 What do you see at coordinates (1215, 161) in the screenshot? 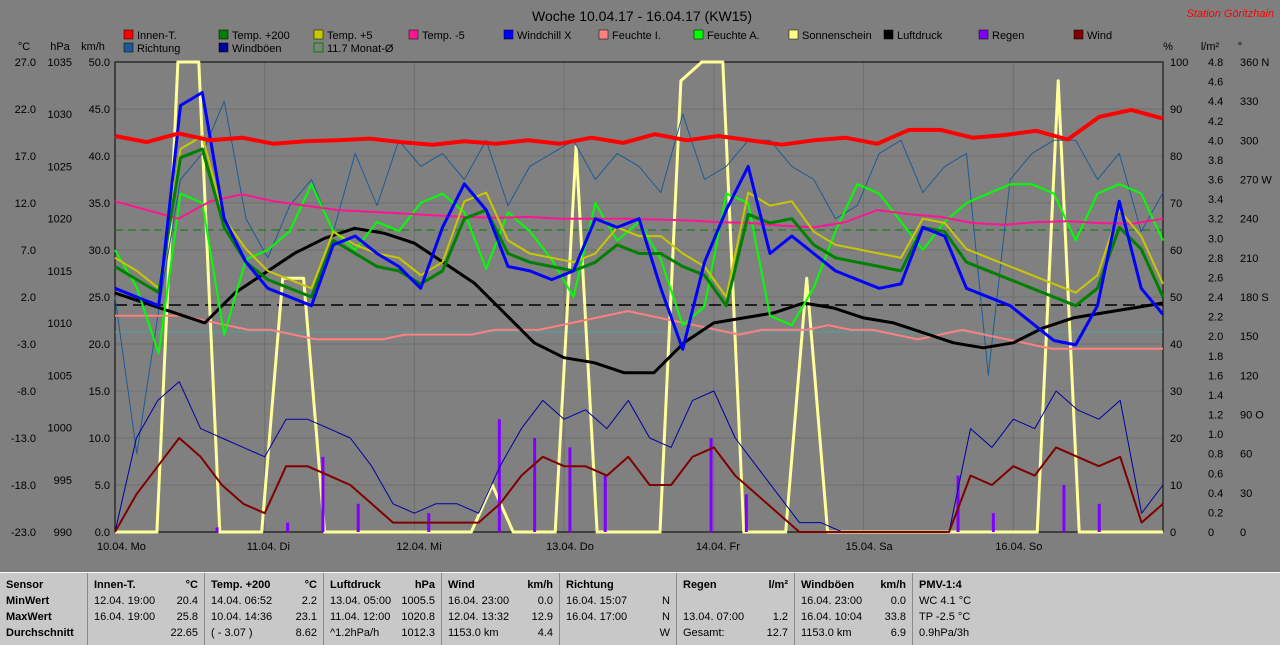
I see `tick-lm2: 3.8` at bounding box center [1215, 161].